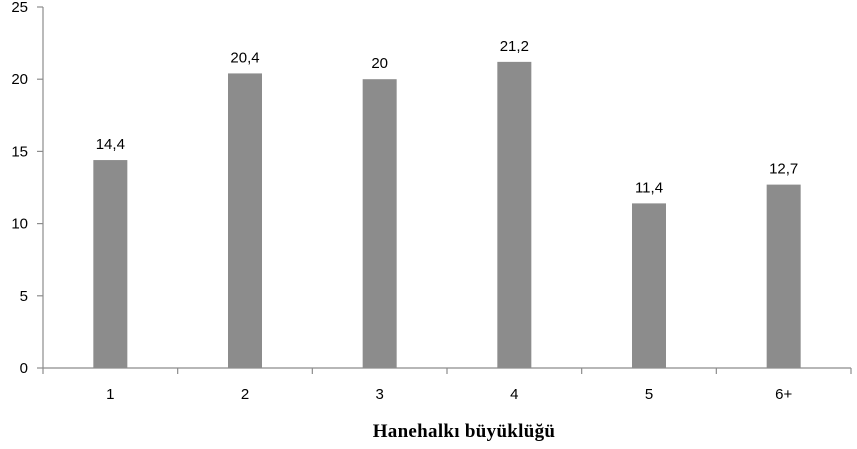 The width and height of the screenshot is (857, 449). Describe the element at coordinates (783, 169) in the screenshot. I see `data-label: 12,7` at that location.